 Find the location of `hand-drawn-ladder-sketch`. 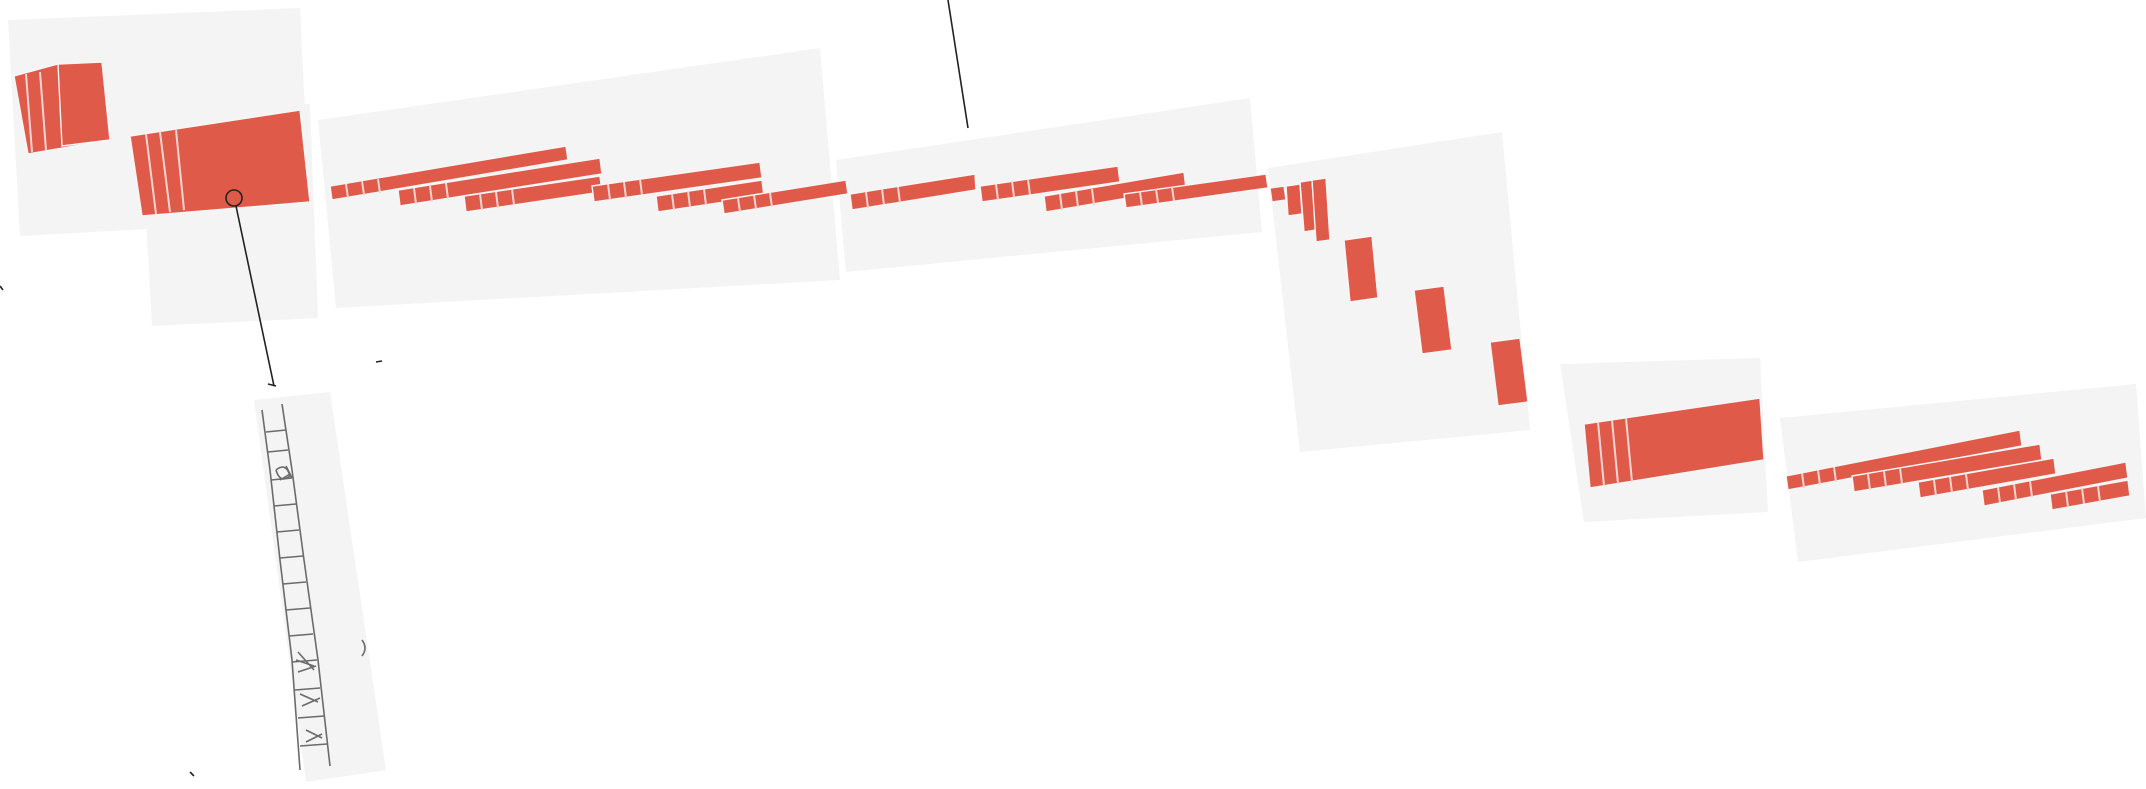

hand-drawn-ladder-sketch is located at coordinates (313, 587).